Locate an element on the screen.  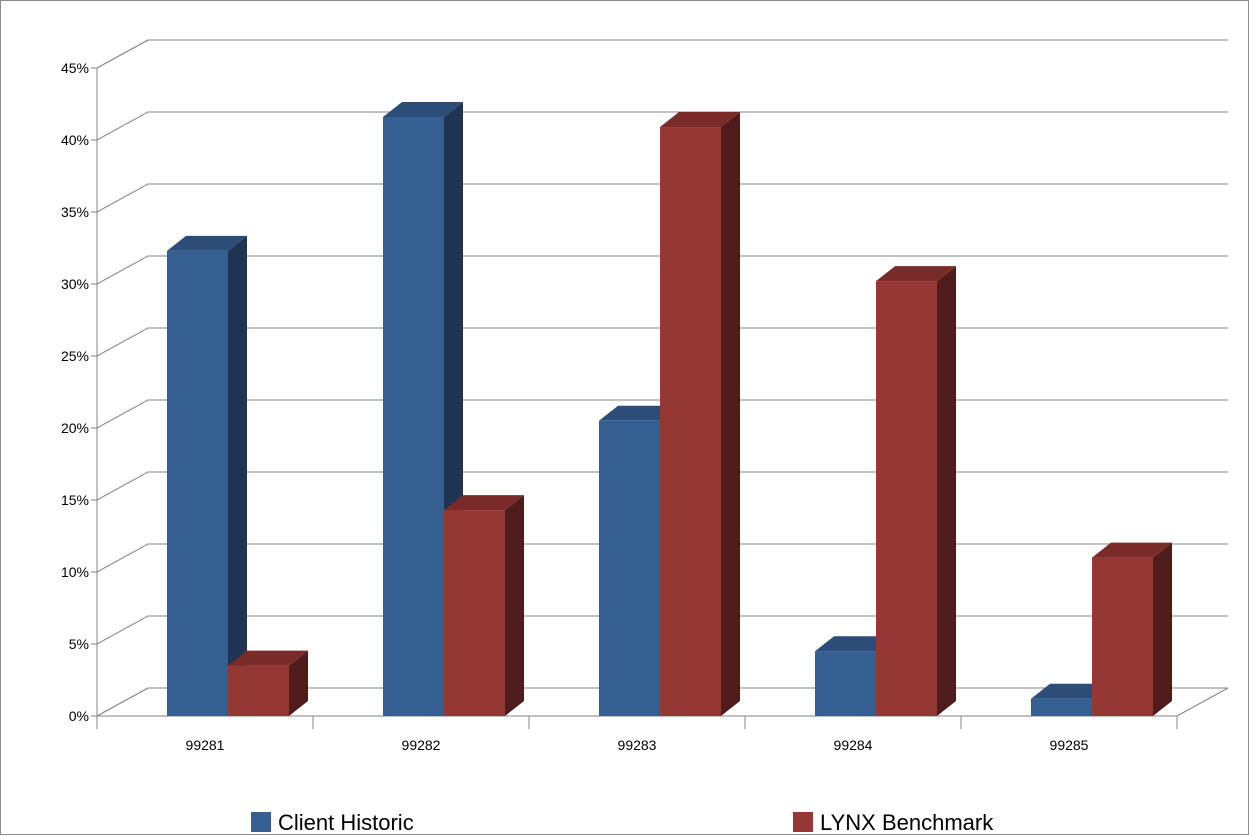
y-tick-label: 35% is located at coordinates (75, 212).